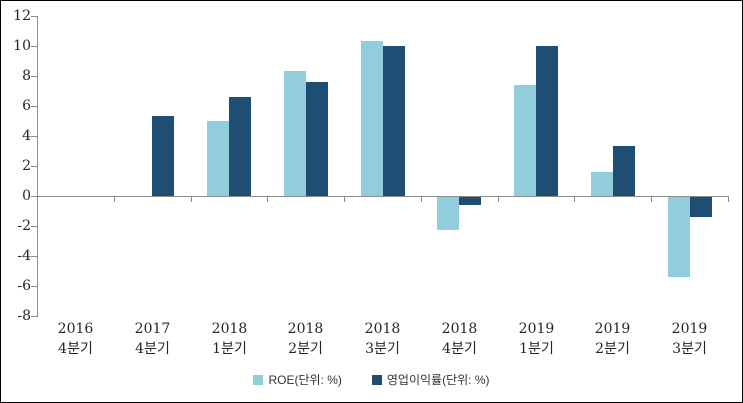 This screenshot has height=403, width=743. Describe the element at coordinates (383, 196) in the screenshot. I see `x-axis-line` at that location.